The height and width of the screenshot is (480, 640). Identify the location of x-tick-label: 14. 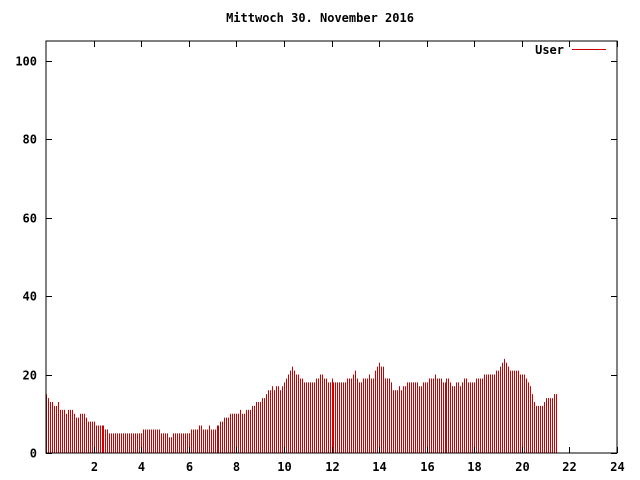
(379, 467).